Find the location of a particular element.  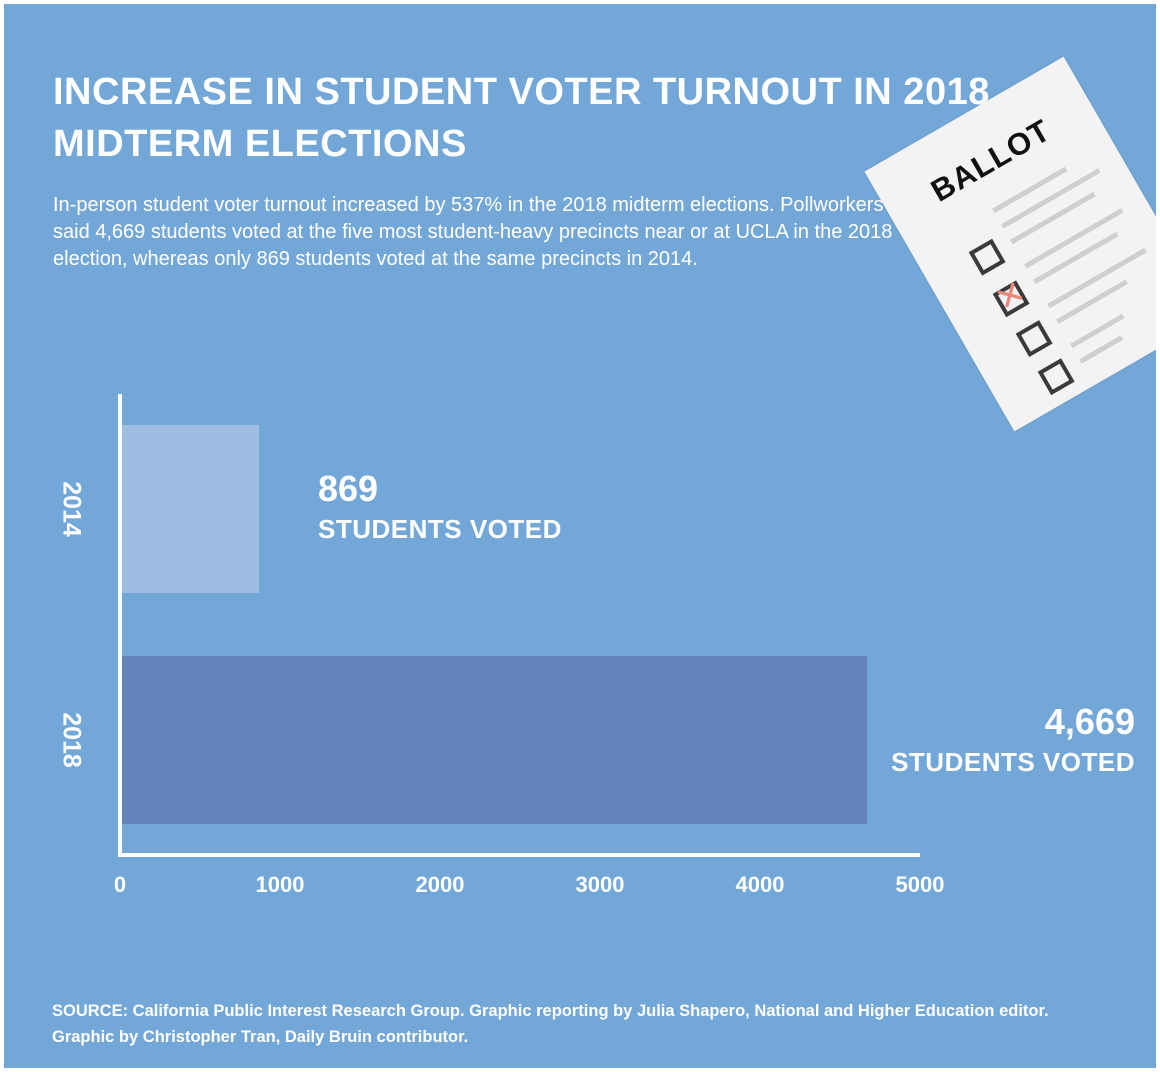

category-label-2014: 2014 is located at coordinates (71, 509).